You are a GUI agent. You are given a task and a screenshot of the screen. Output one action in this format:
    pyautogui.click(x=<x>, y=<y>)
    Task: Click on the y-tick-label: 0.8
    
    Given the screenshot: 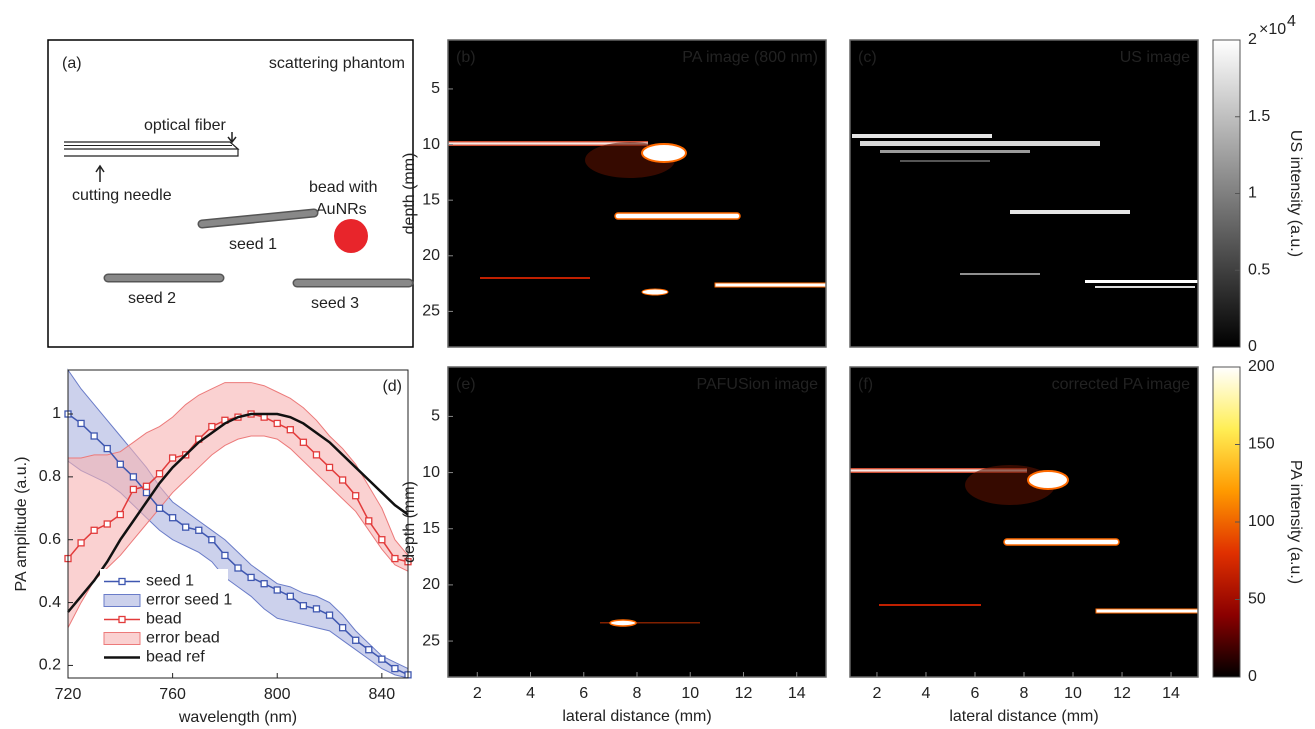 What is the action you would take?
    pyautogui.click(x=50, y=476)
    